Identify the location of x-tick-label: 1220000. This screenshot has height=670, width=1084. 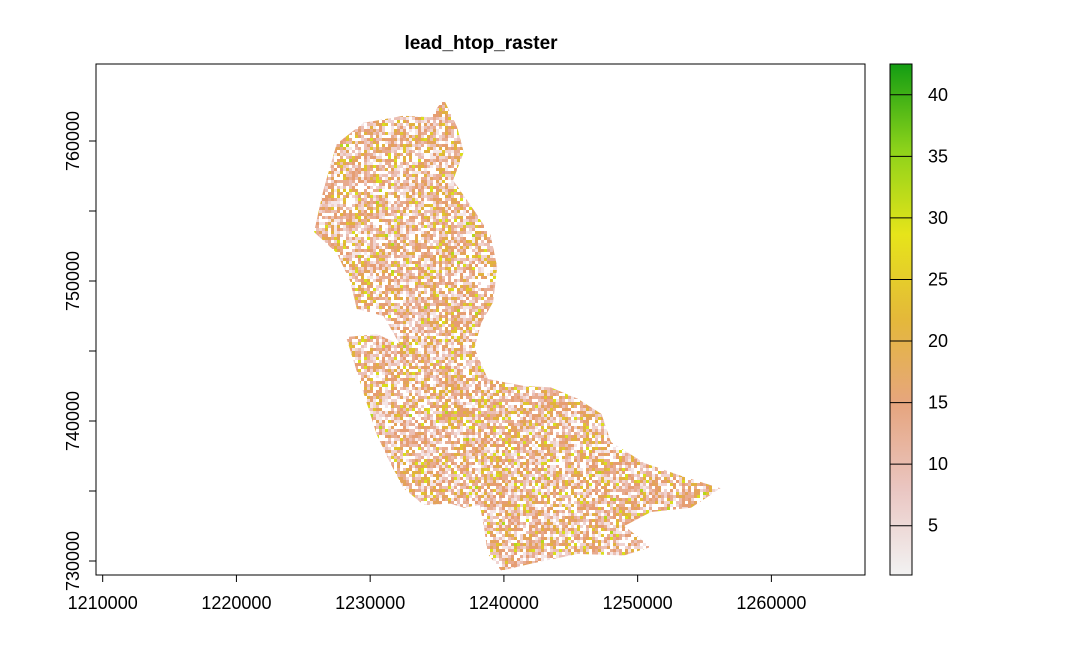
(236, 603).